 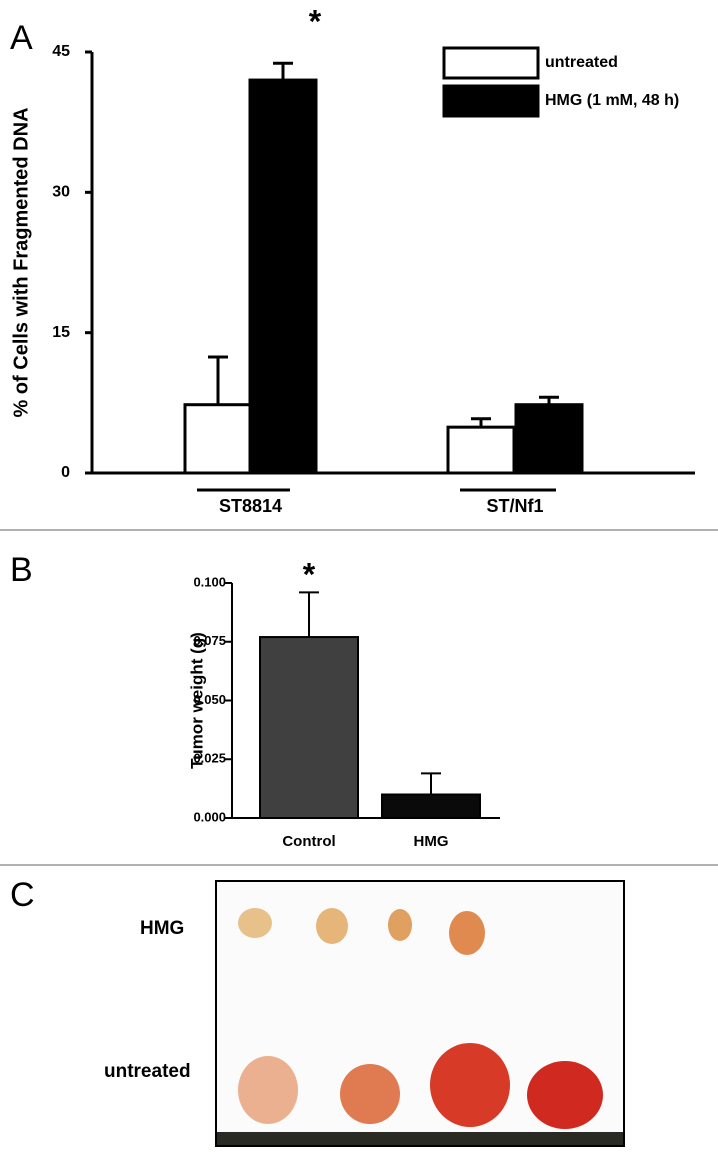 What do you see at coordinates (65, 472) in the screenshot?
I see `y-tick-label: 0` at bounding box center [65, 472].